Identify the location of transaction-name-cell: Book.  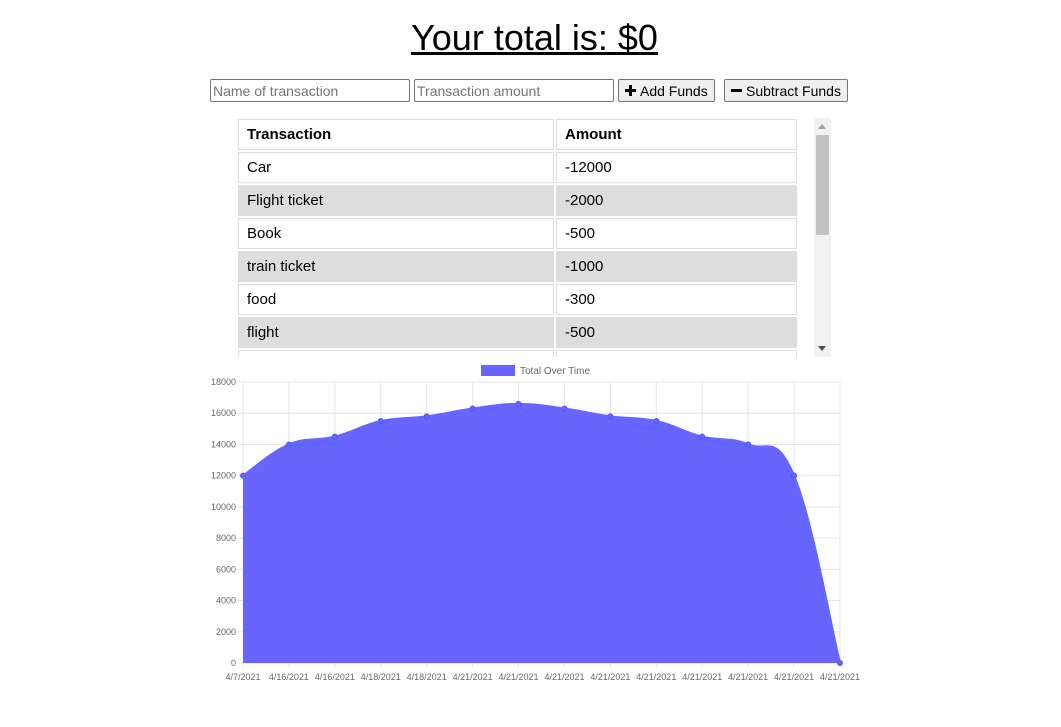
(396, 233).